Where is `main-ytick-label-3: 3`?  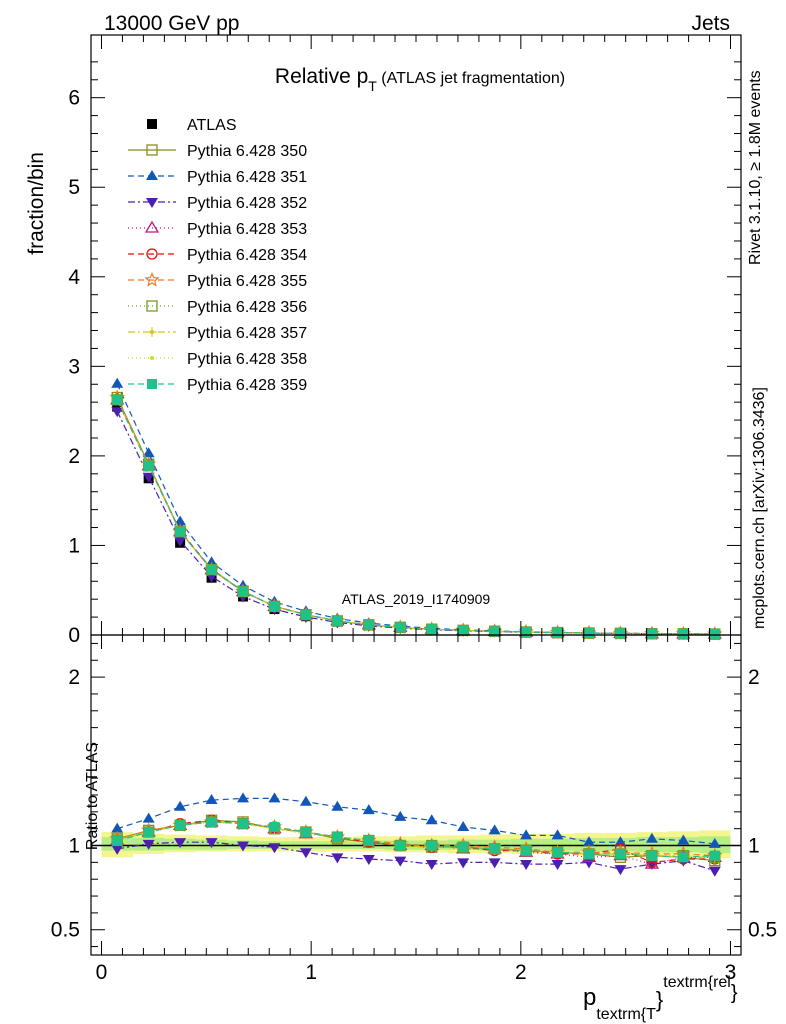
main-ytick-label-3: 3 is located at coordinates (74, 366).